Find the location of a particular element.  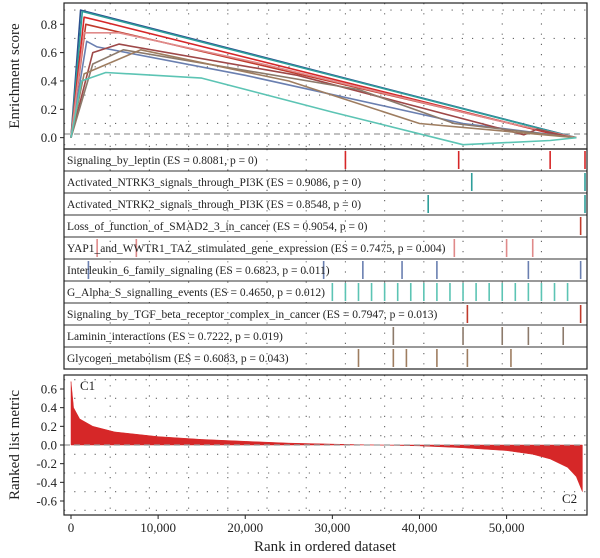

ranked-x-tick-label: 40,000 is located at coordinates (420, 527).